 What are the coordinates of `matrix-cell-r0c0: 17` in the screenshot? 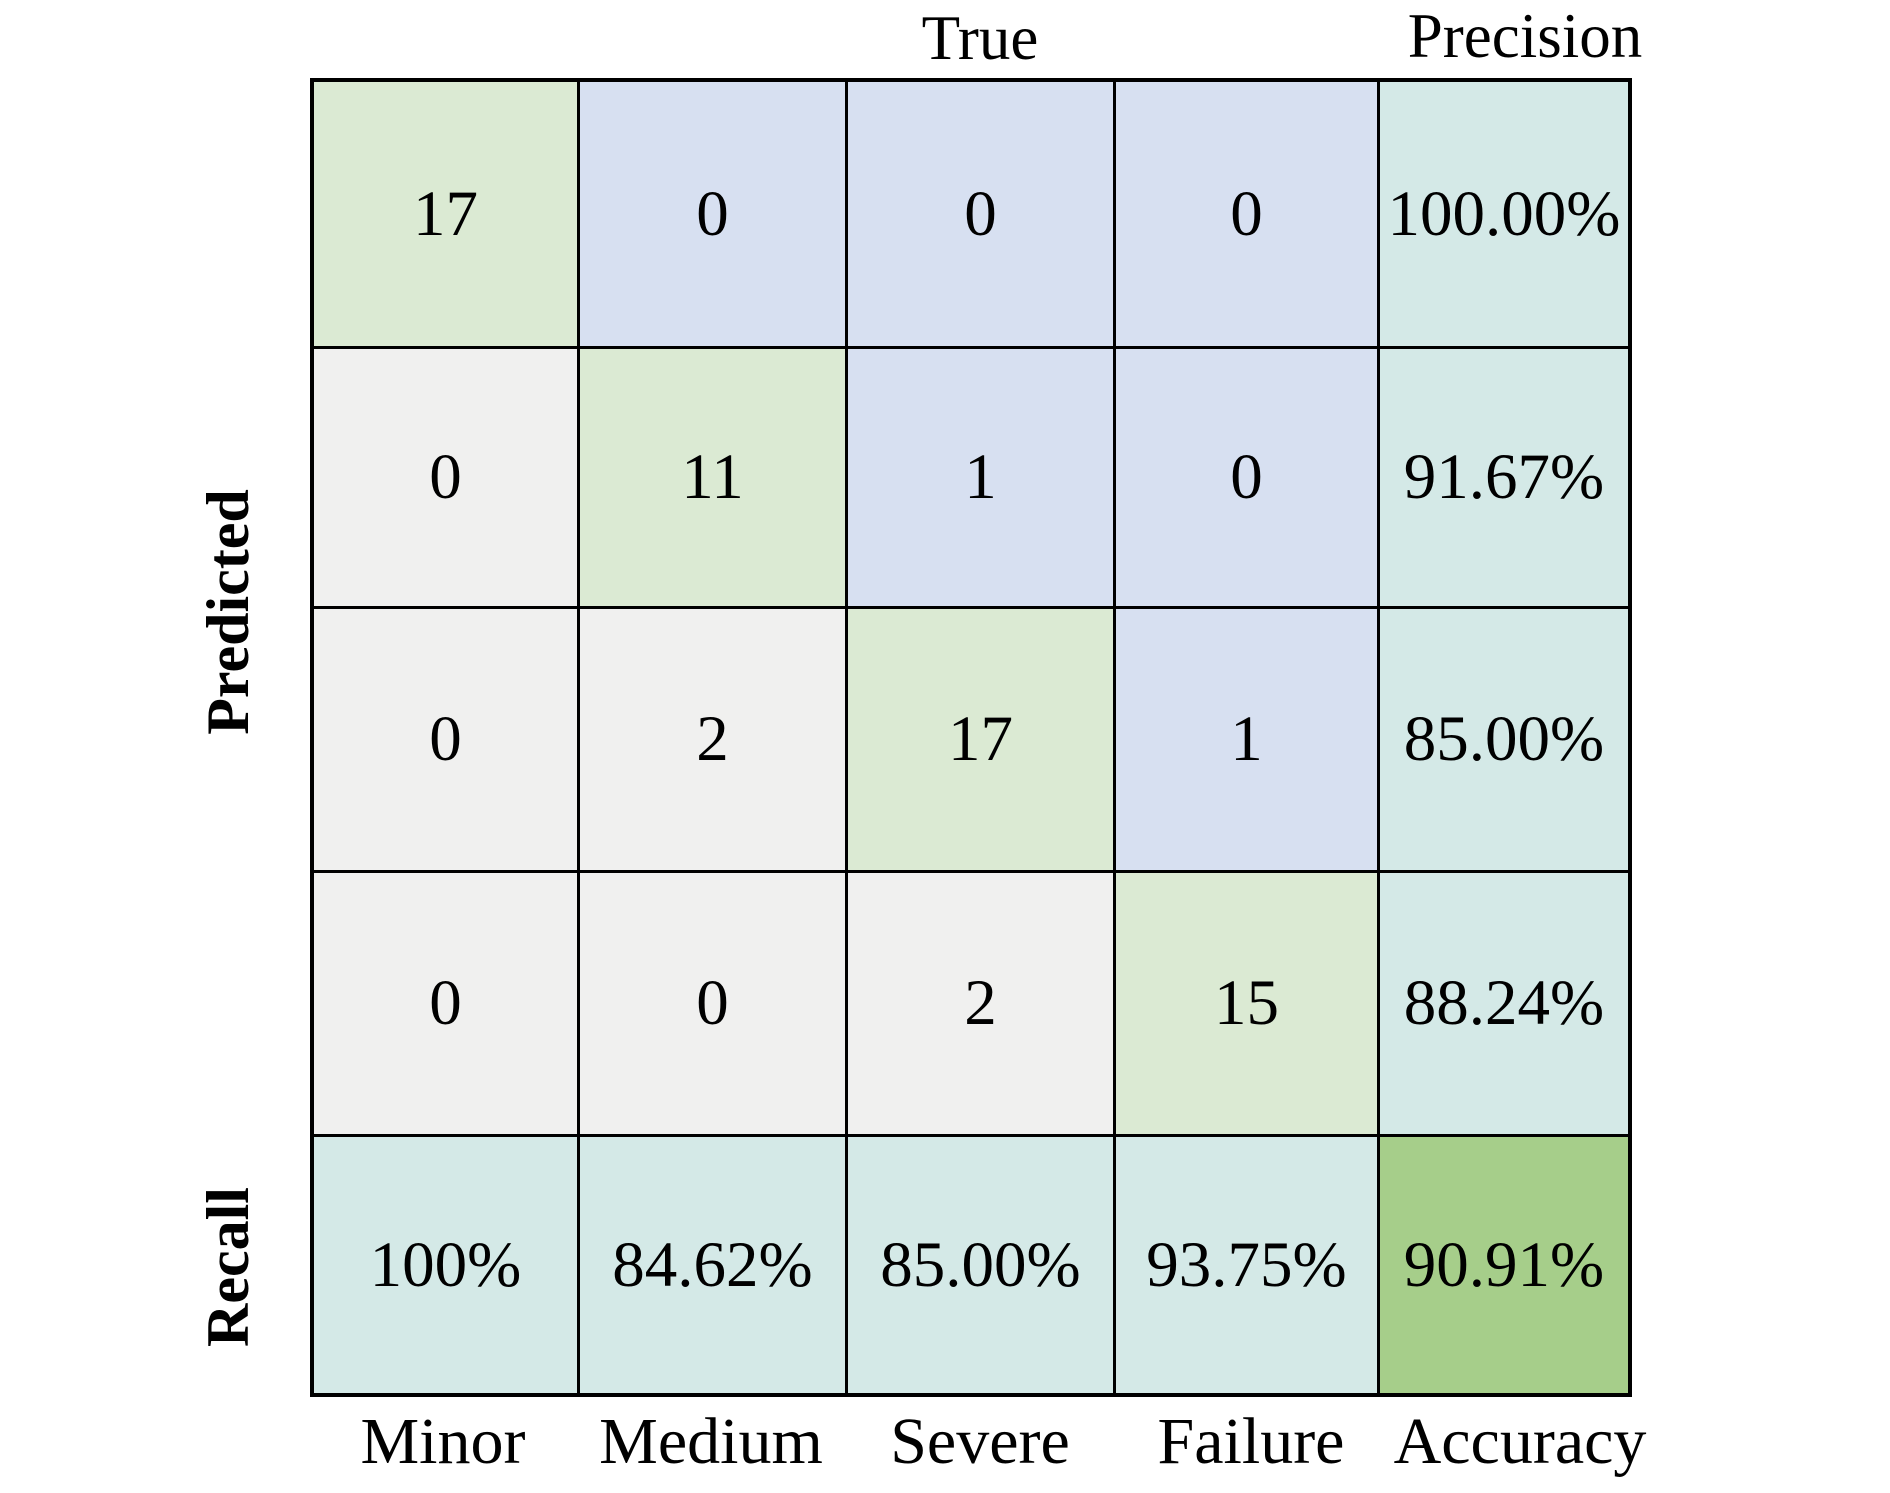 It's located at (445, 214).